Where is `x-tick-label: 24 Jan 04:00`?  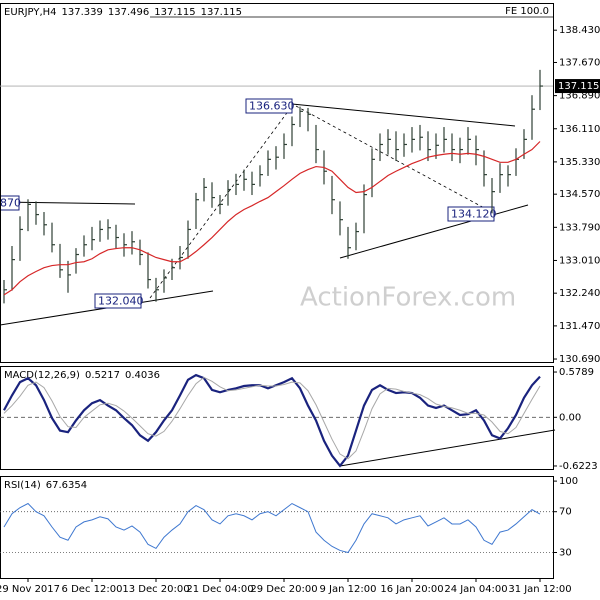 x-tick-label: 24 Jan 04:00 is located at coordinates (475, 589).